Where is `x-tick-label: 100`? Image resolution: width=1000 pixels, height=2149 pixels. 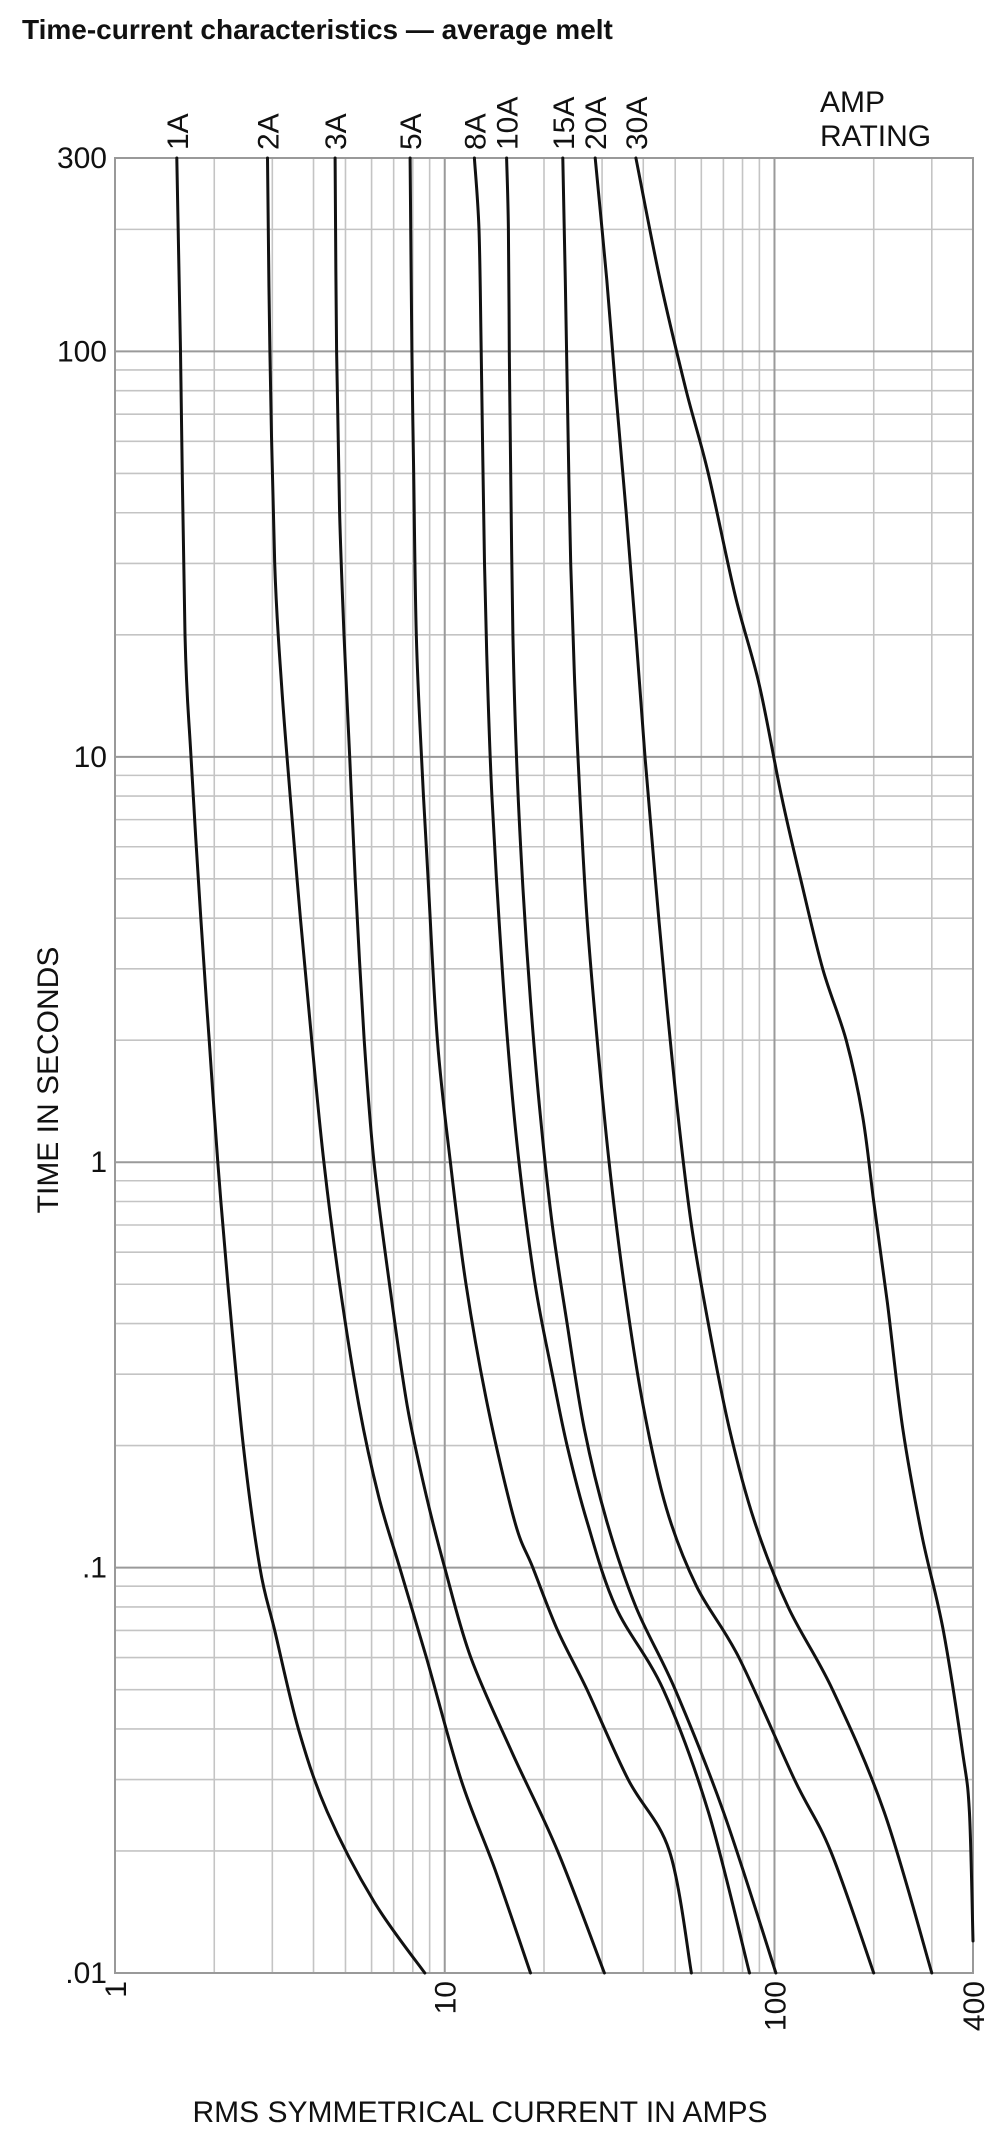
x-tick-label: 100 is located at coordinates (776, 2006).